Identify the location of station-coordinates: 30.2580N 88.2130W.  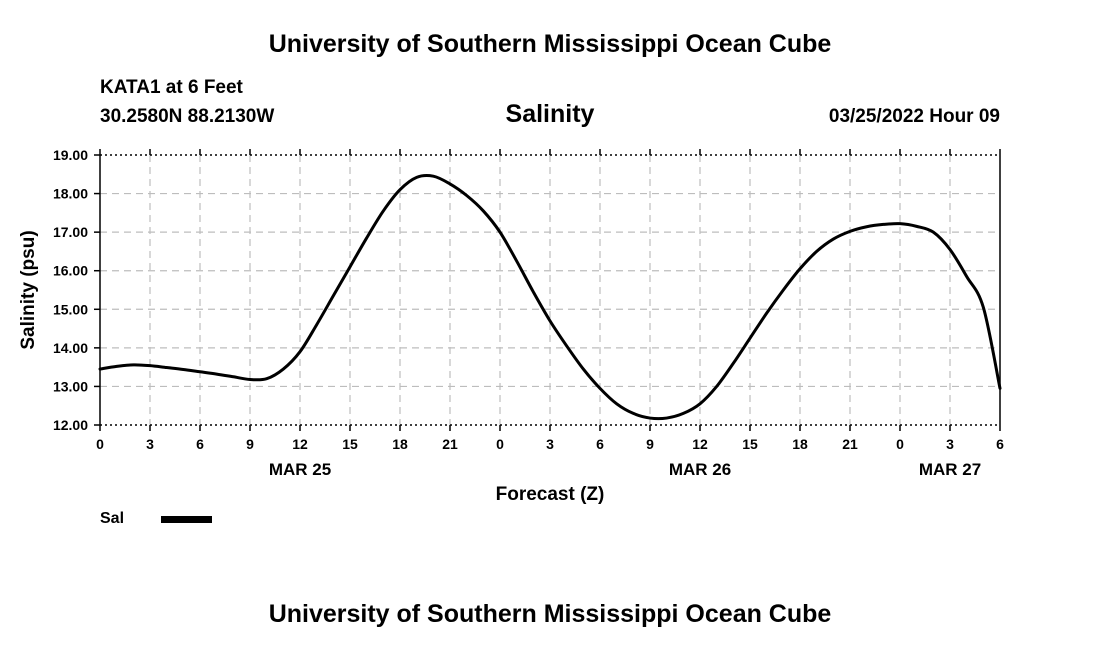
(187, 116).